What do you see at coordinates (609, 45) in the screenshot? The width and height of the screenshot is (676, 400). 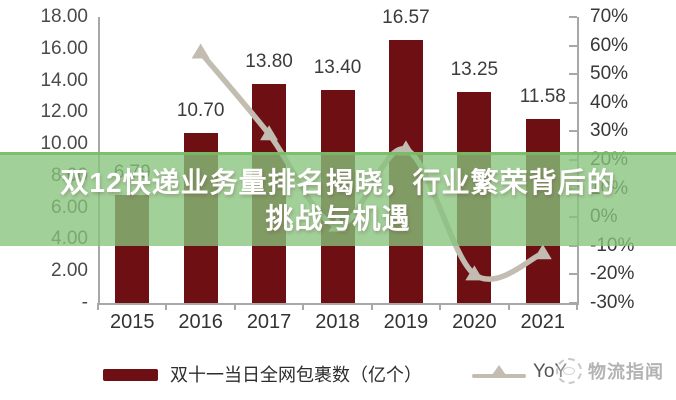 I see `y-axis-right-label: 60%` at bounding box center [609, 45].